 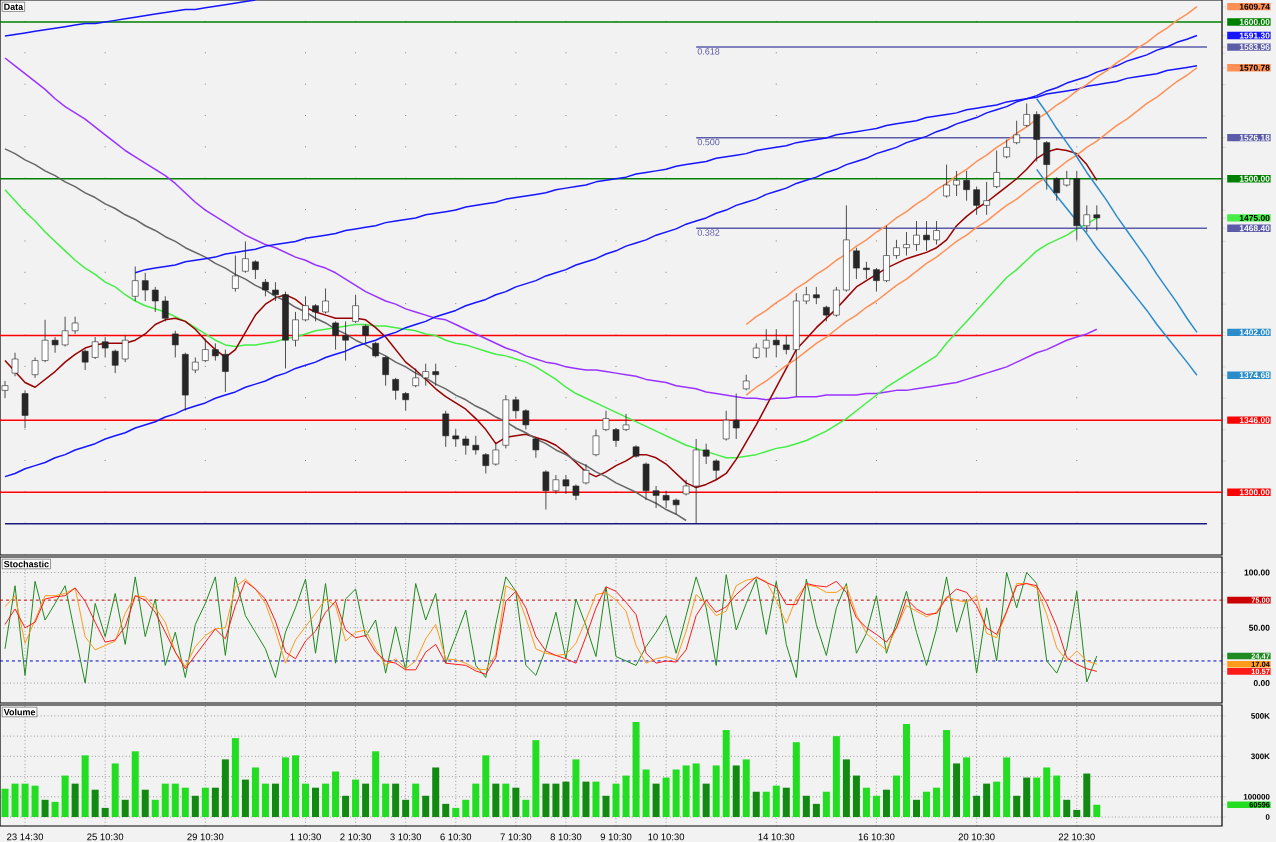 What do you see at coordinates (25, 837) in the screenshot?
I see `x-tick-label: 23 14:30` at bounding box center [25, 837].